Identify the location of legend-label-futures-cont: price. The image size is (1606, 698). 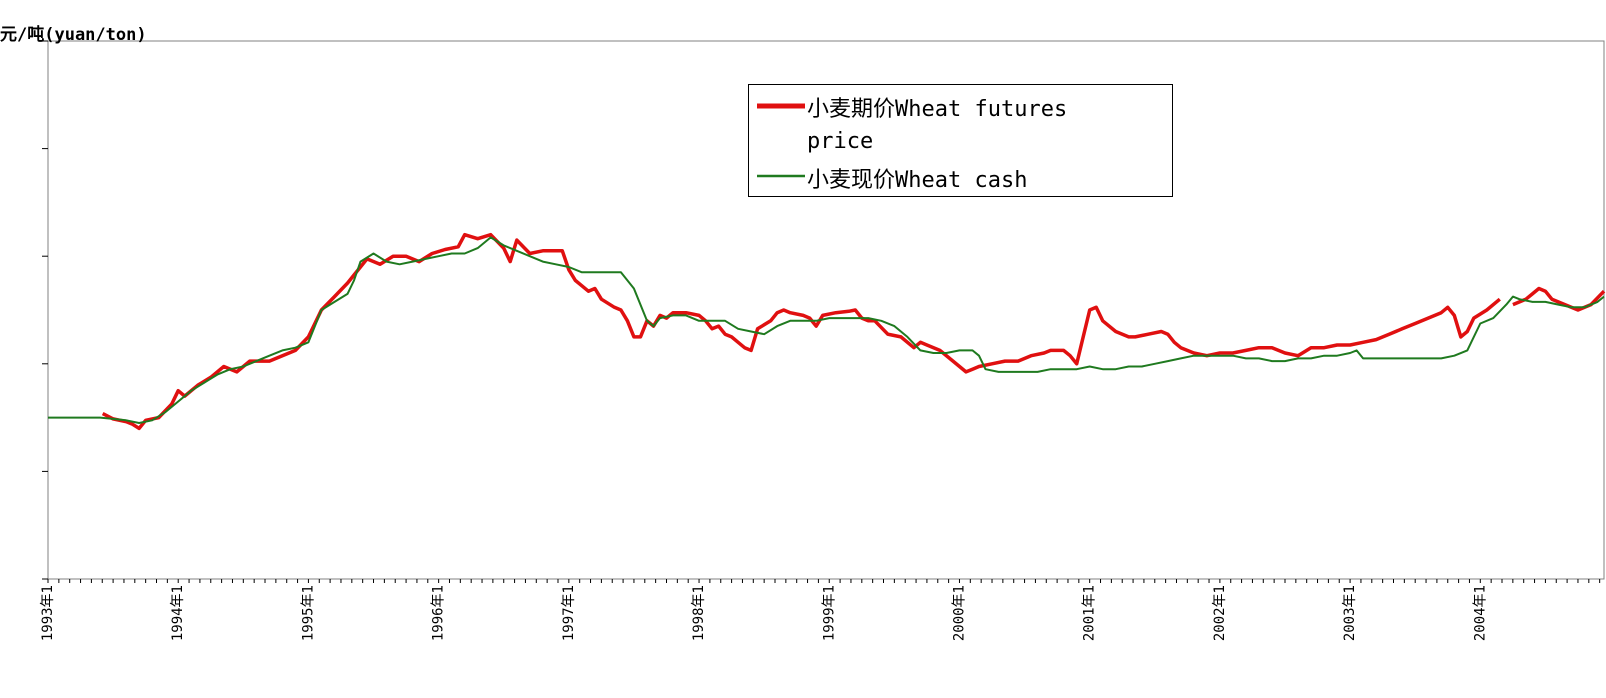
(840, 141).